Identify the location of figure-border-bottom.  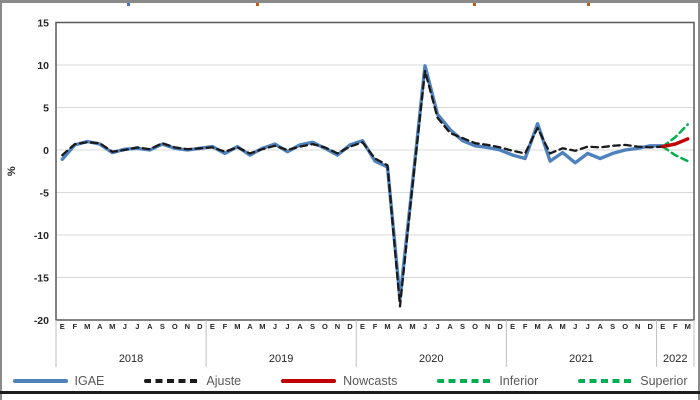
(350, 392).